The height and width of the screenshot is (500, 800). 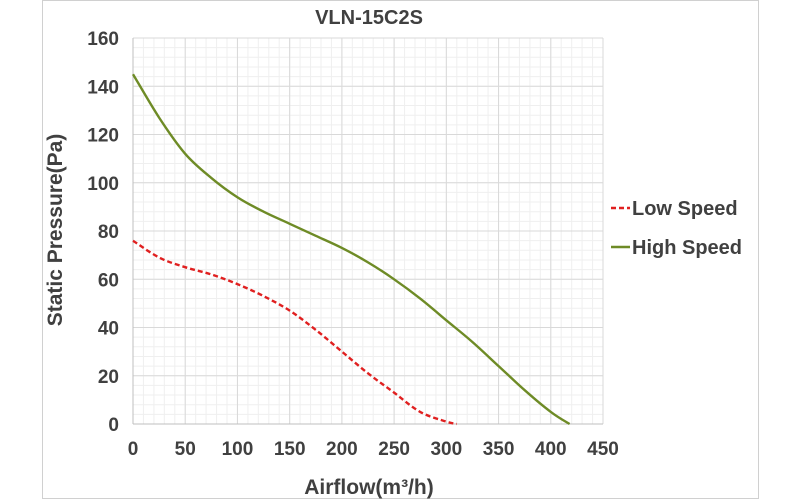 I want to click on y-tick-label: 60, so click(x=108, y=280).